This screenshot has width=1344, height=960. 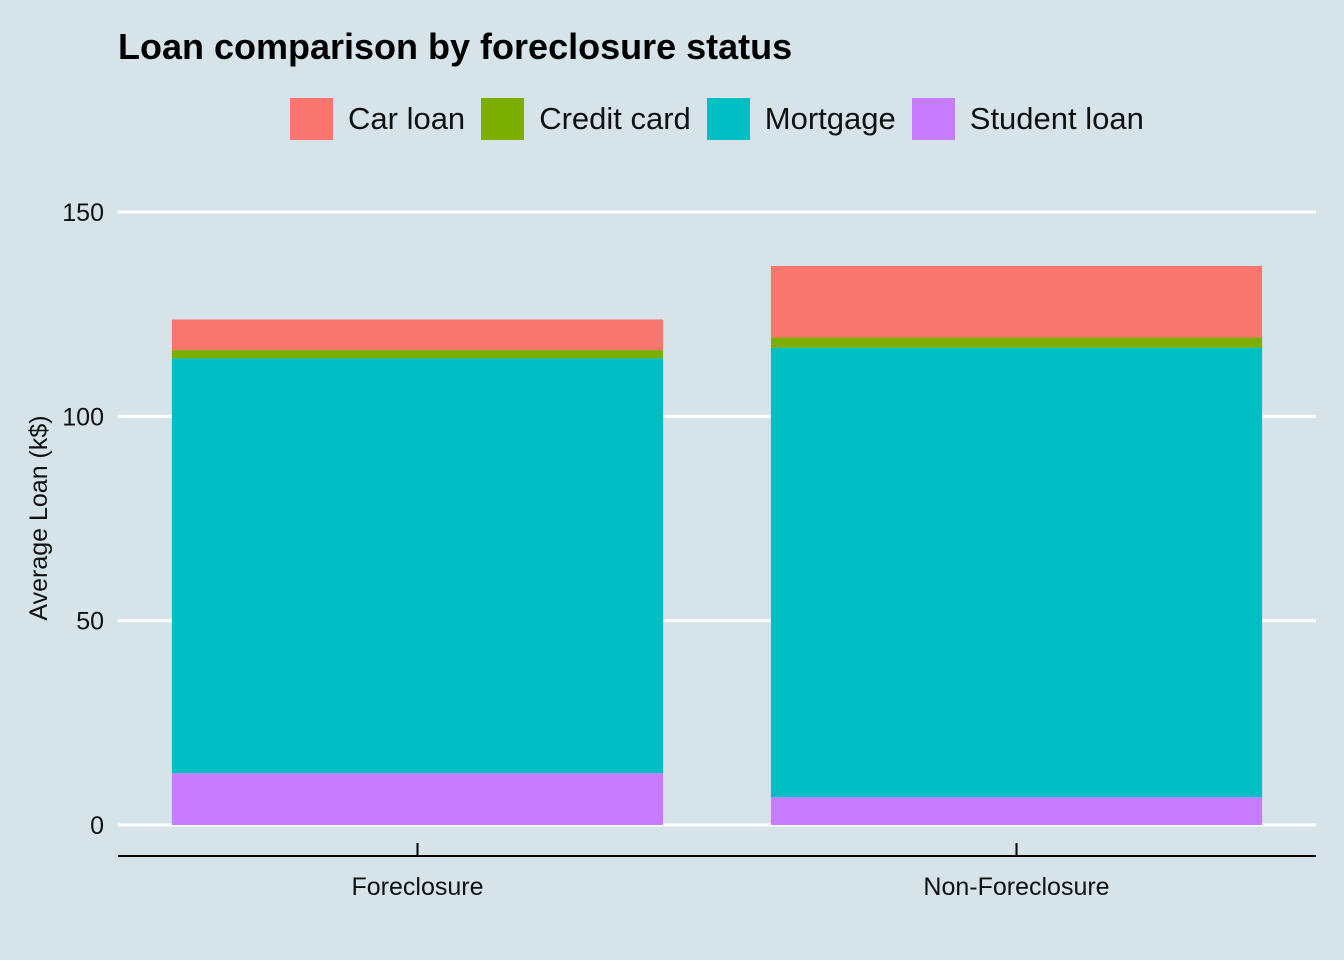 What do you see at coordinates (417, 335) in the screenshot?
I see `bar-car-loan-foreclosure` at bounding box center [417, 335].